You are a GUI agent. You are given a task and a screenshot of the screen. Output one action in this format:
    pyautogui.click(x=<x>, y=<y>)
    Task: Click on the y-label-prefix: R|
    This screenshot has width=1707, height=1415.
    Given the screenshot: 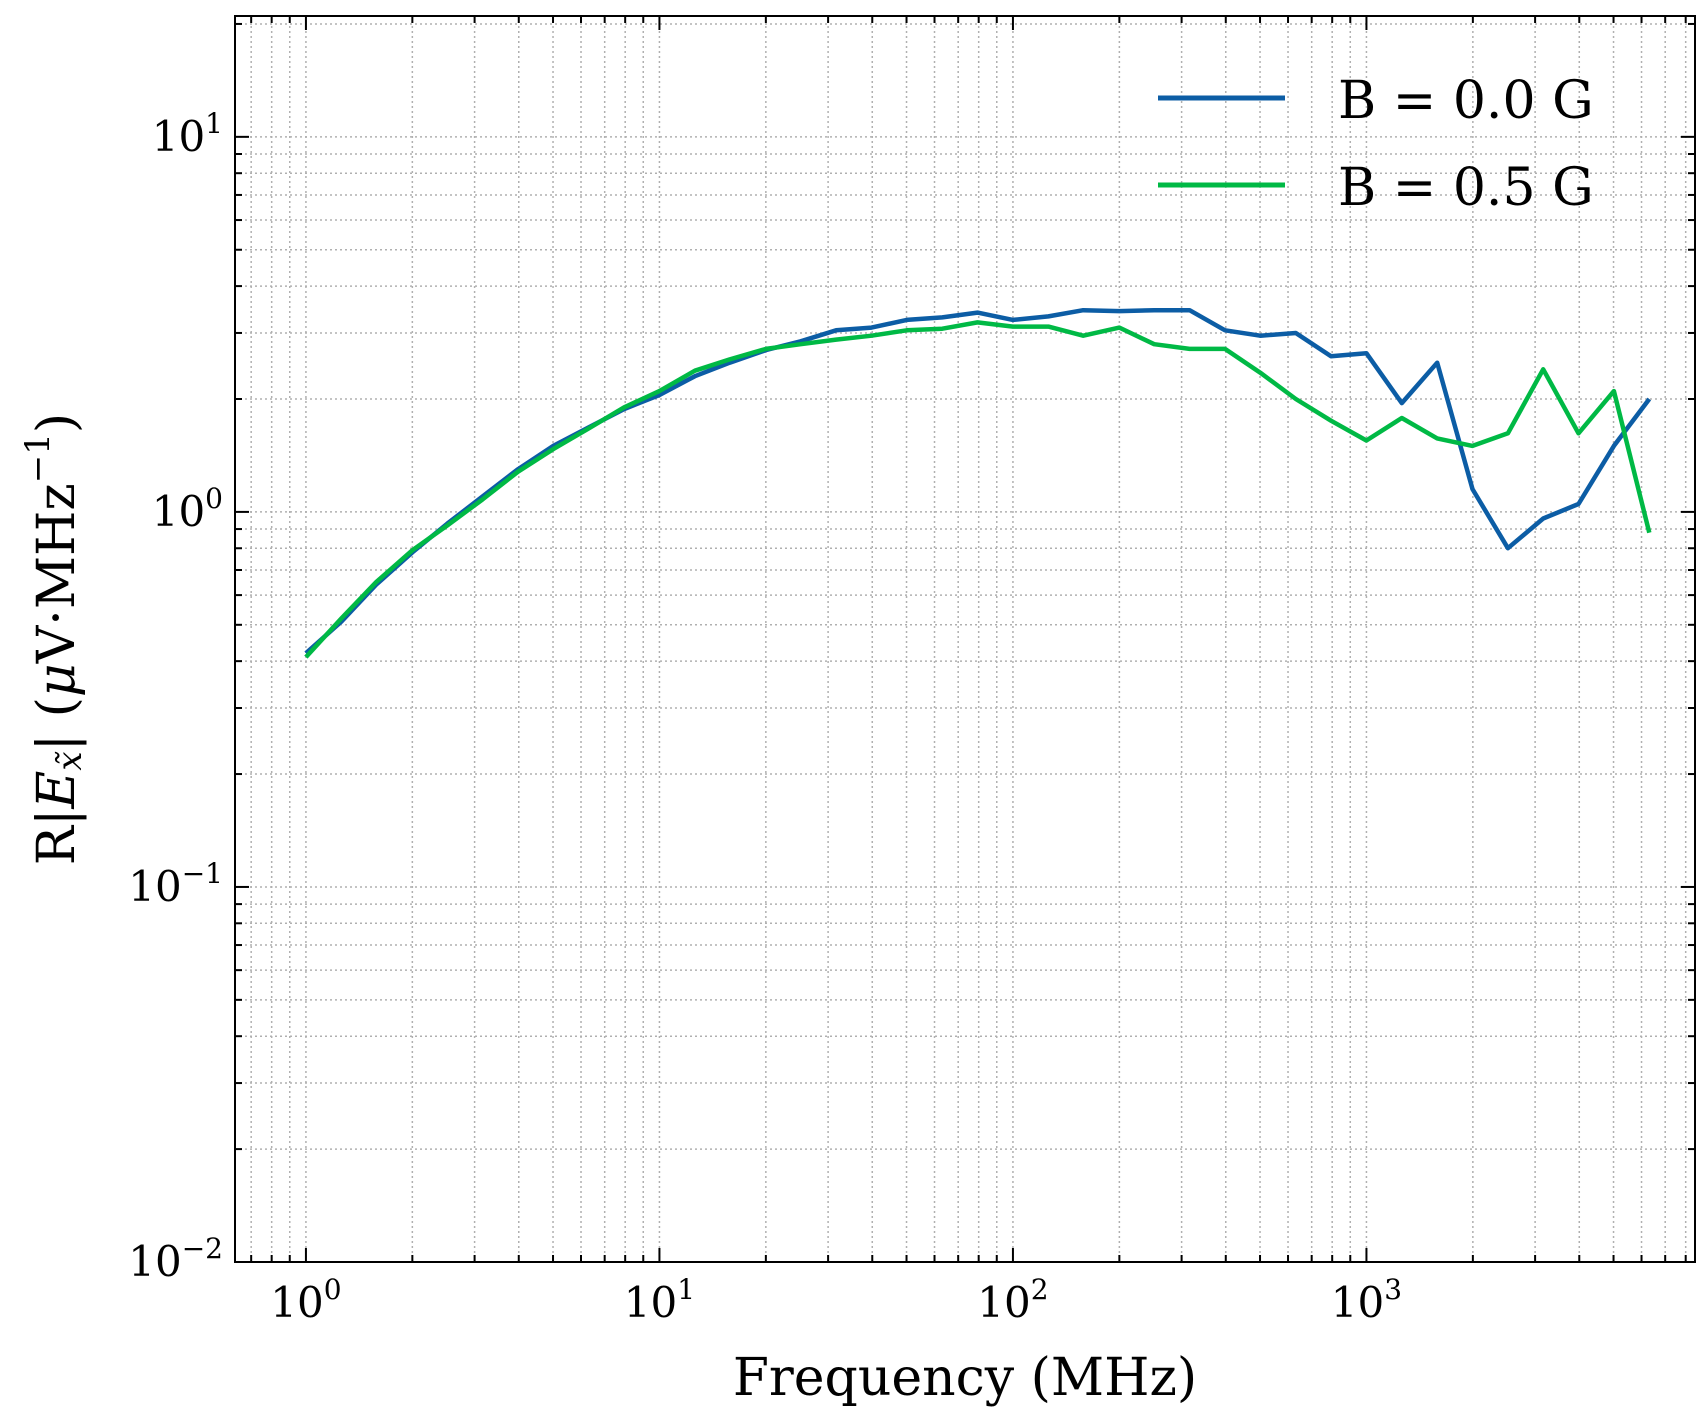 What is the action you would take?
    pyautogui.click(x=57, y=837)
    